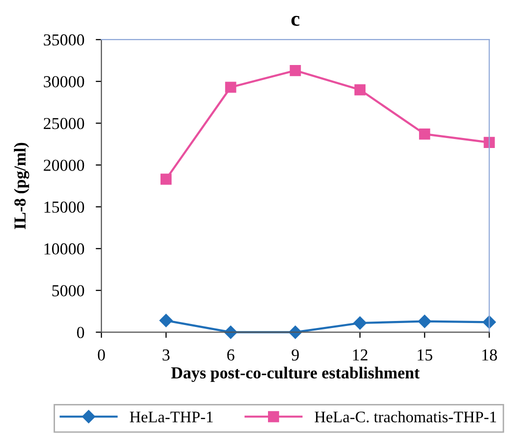  What do you see at coordinates (64, 82) in the screenshot?
I see `y-tick-label: 30000` at bounding box center [64, 82].